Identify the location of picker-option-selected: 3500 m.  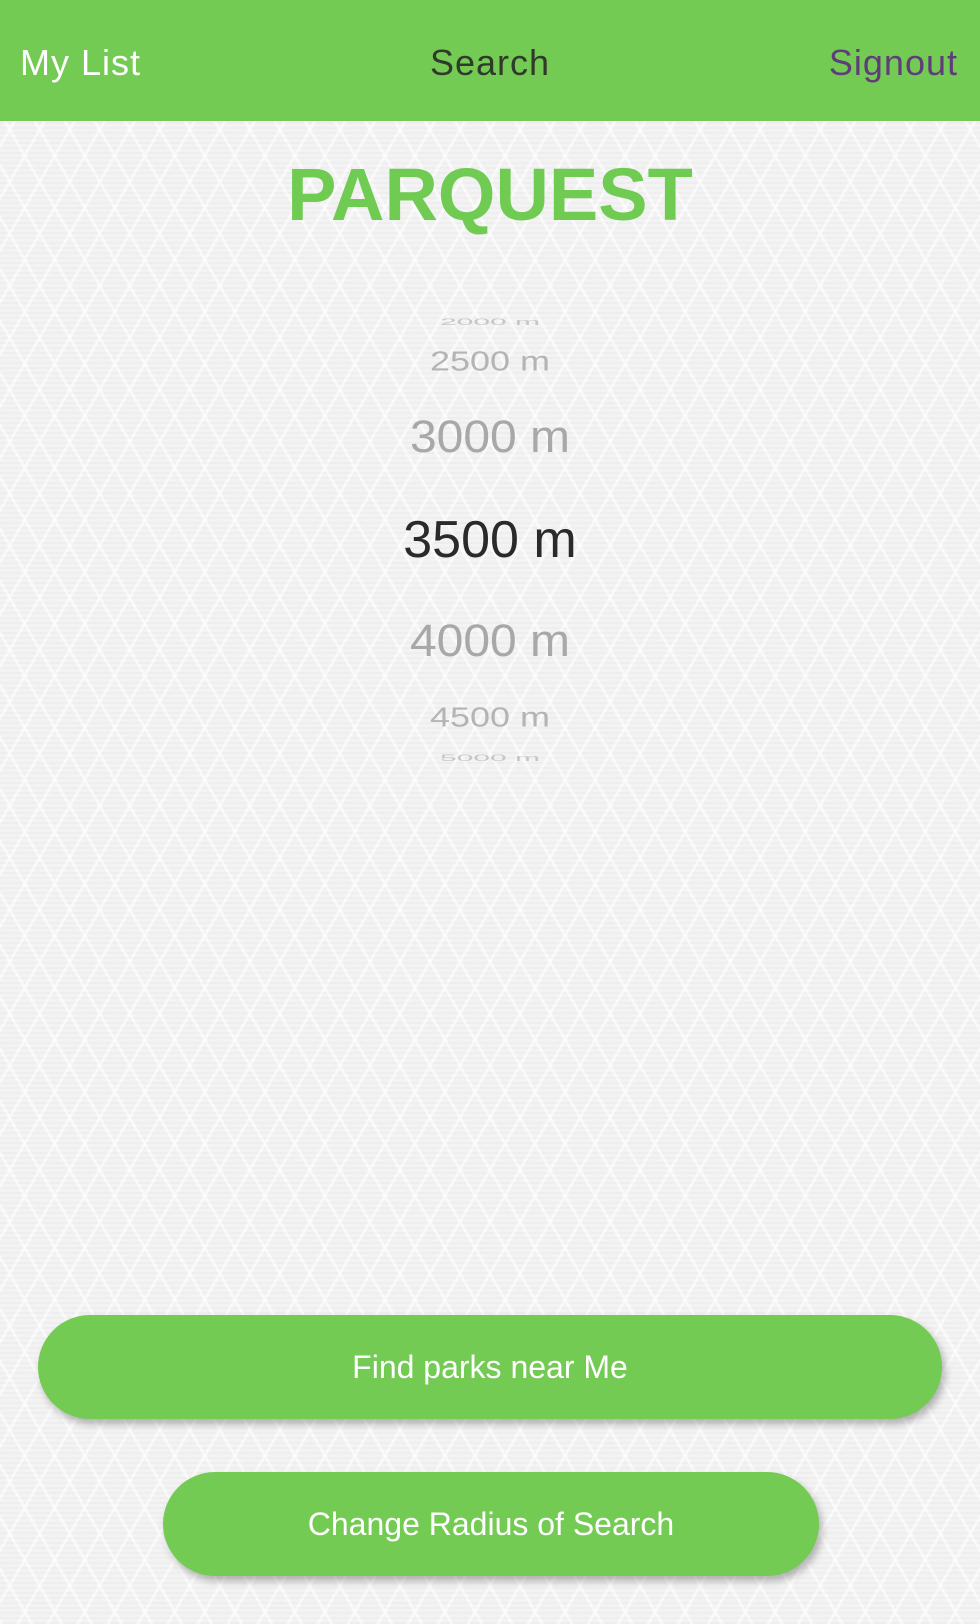
(490, 540).